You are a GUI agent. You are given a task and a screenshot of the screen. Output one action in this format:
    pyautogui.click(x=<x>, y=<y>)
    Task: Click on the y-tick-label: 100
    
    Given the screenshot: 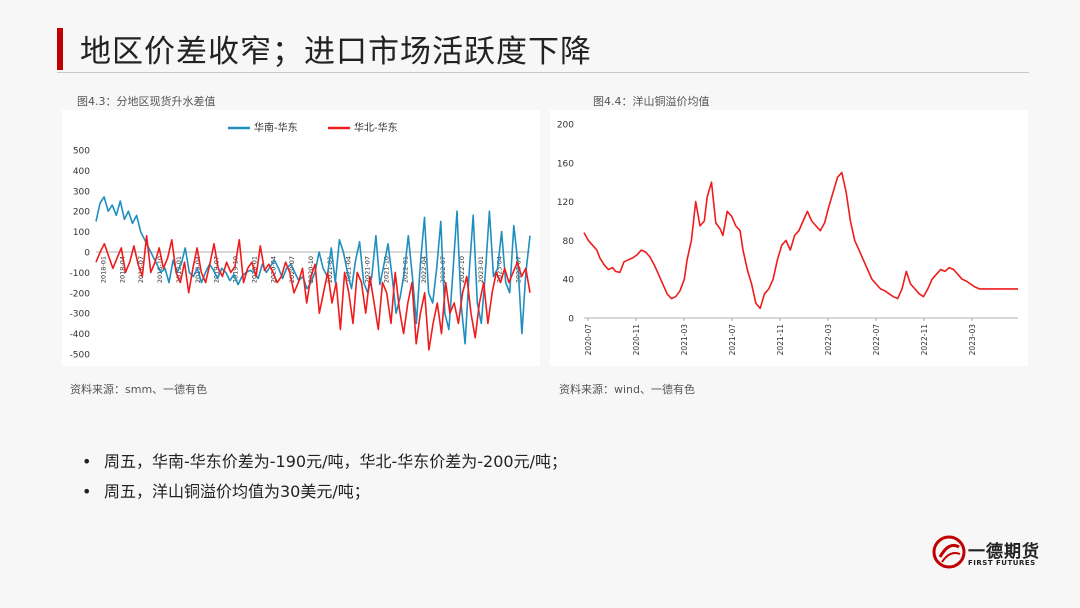 What is the action you would take?
    pyautogui.click(x=81, y=233)
    